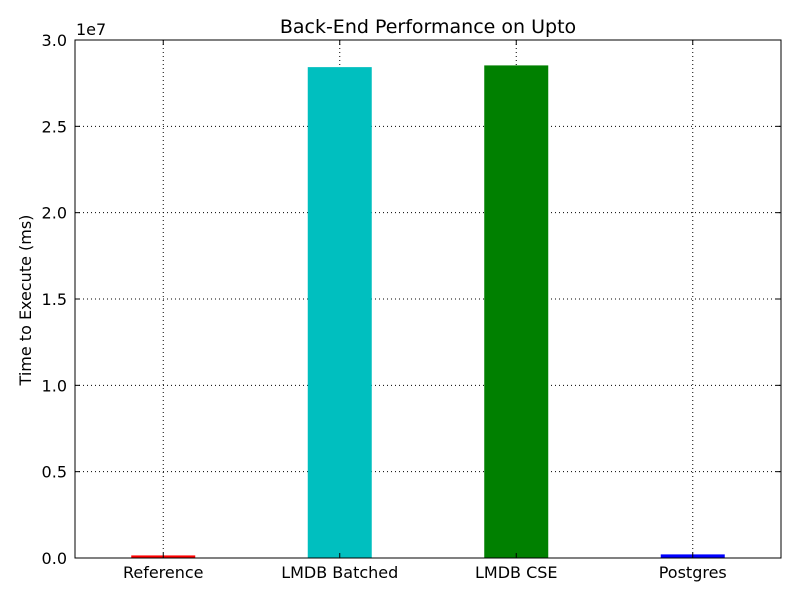  Describe the element at coordinates (693, 572) in the screenshot. I see `x-tick-label: Postgres` at that location.